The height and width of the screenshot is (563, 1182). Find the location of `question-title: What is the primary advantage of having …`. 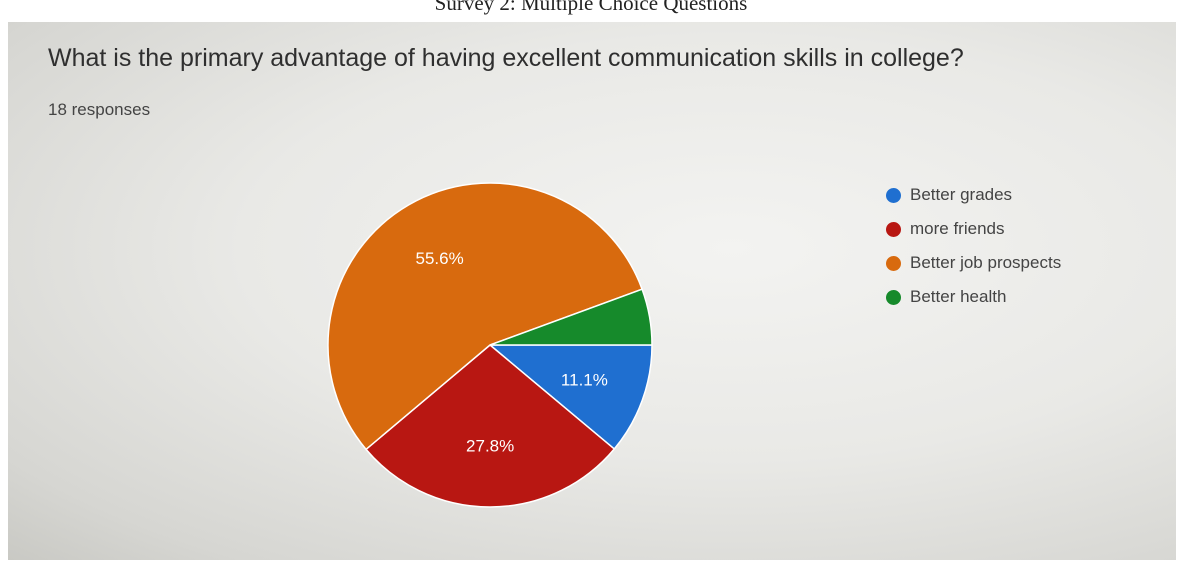

question-title: What is the primary advantage of having … is located at coordinates (506, 58).